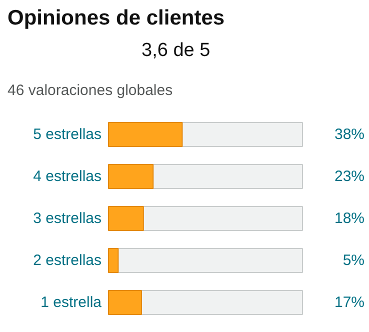 The image size is (369, 332). What do you see at coordinates (349, 134) in the screenshot?
I see `data-label: 38%` at bounding box center [349, 134].